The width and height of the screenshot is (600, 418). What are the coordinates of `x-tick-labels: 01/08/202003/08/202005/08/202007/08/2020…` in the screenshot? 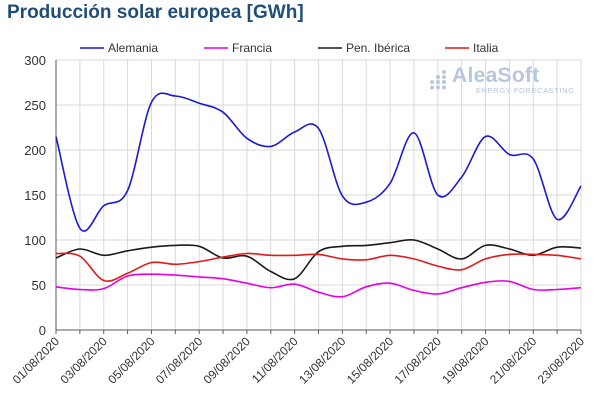 It's located at (299, 360).